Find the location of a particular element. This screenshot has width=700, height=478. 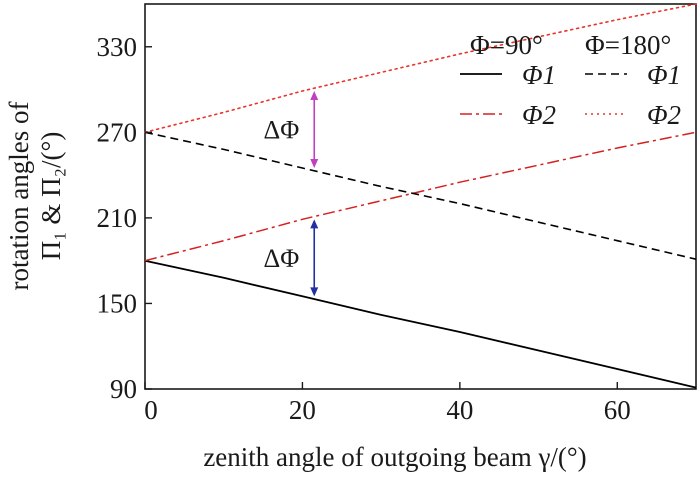

annotation-layer: ΔΦ ΔΦ is located at coordinates (291, 193).